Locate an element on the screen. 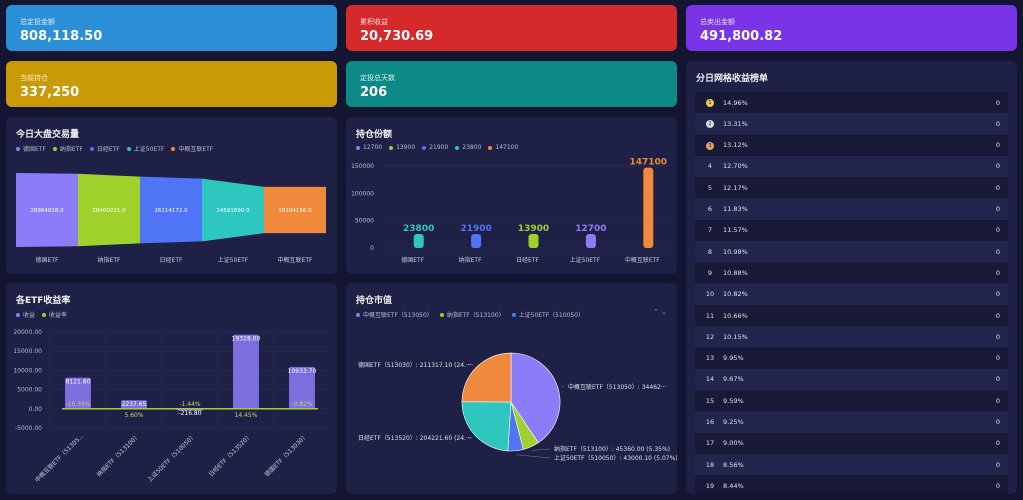  rank-percentage: 9.59% is located at coordinates (733, 400).